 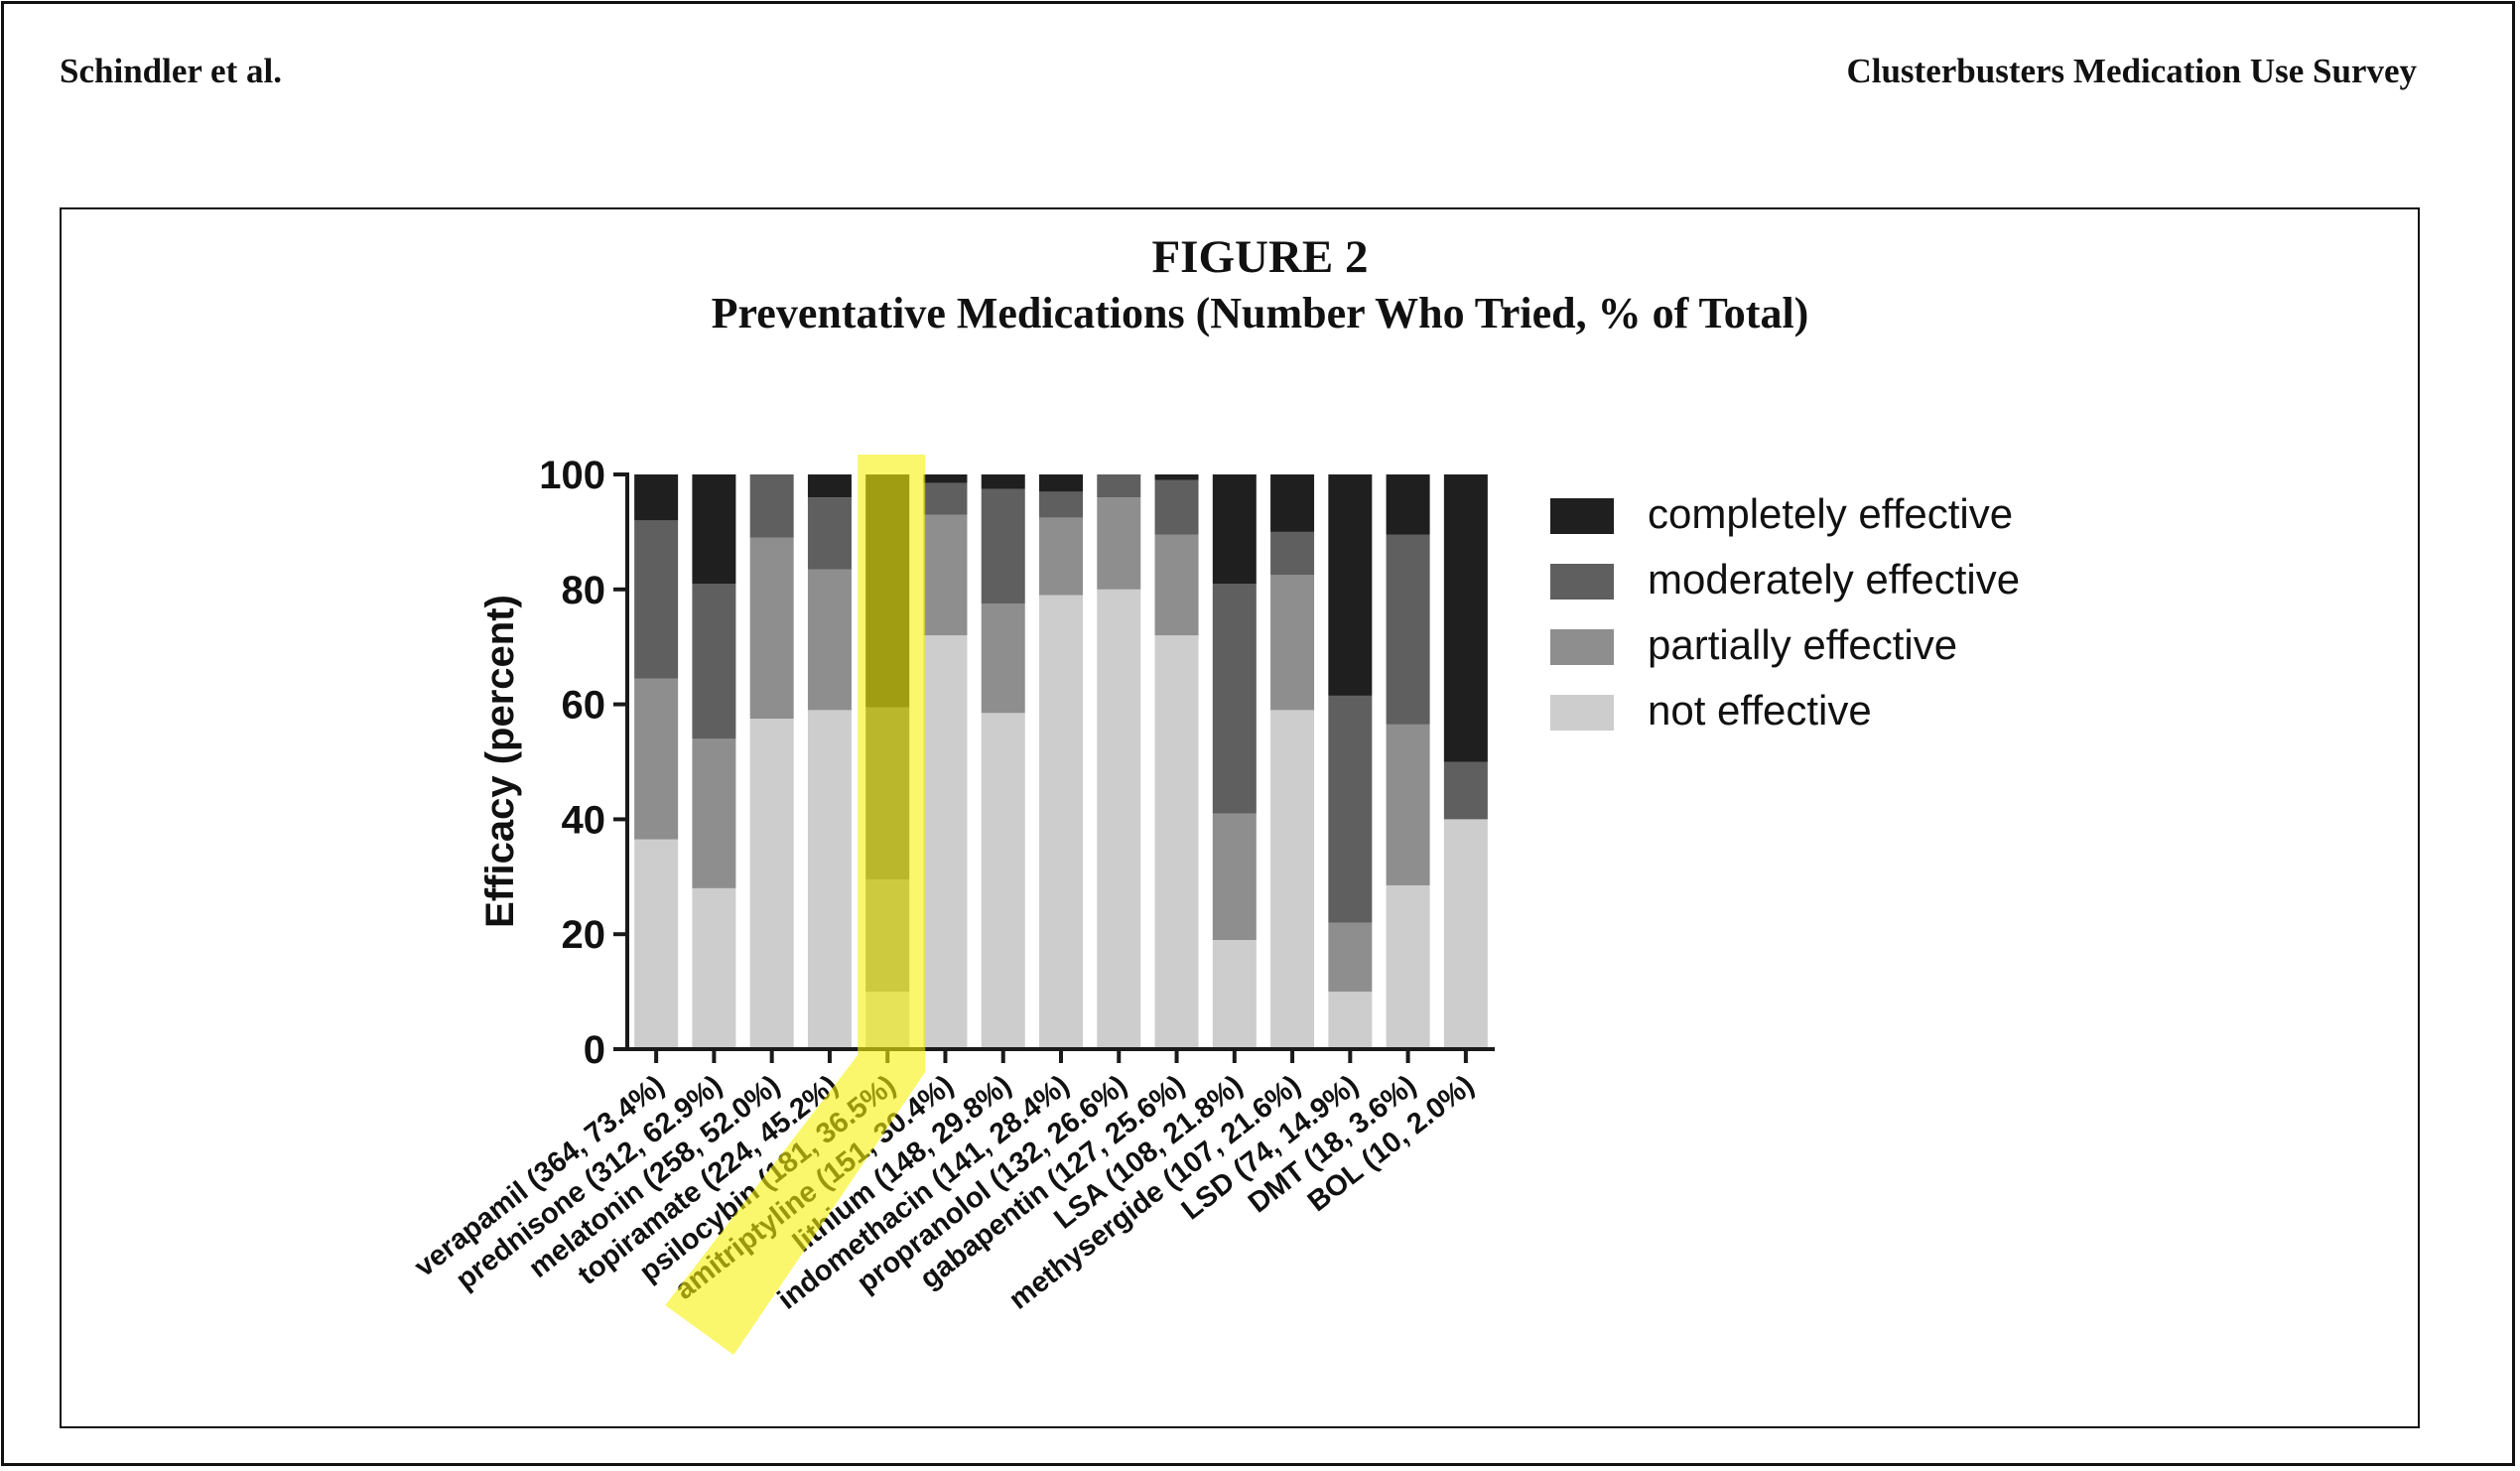 I want to click on bar-not-effective-lsd, so click(x=1350, y=1020).